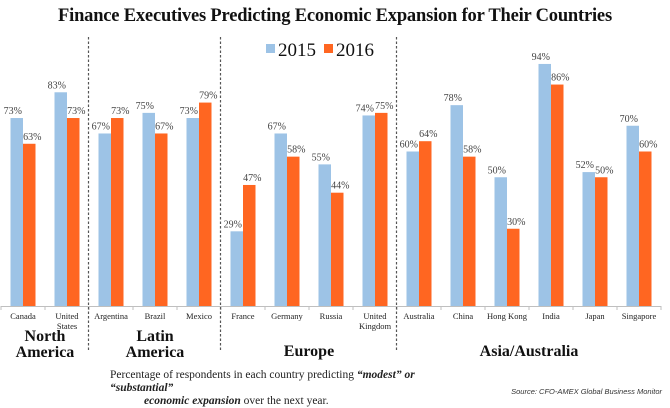 The width and height of the screenshot is (670, 408). What do you see at coordinates (463, 316) in the screenshot?
I see `category-label: China` at bounding box center [463, 316].